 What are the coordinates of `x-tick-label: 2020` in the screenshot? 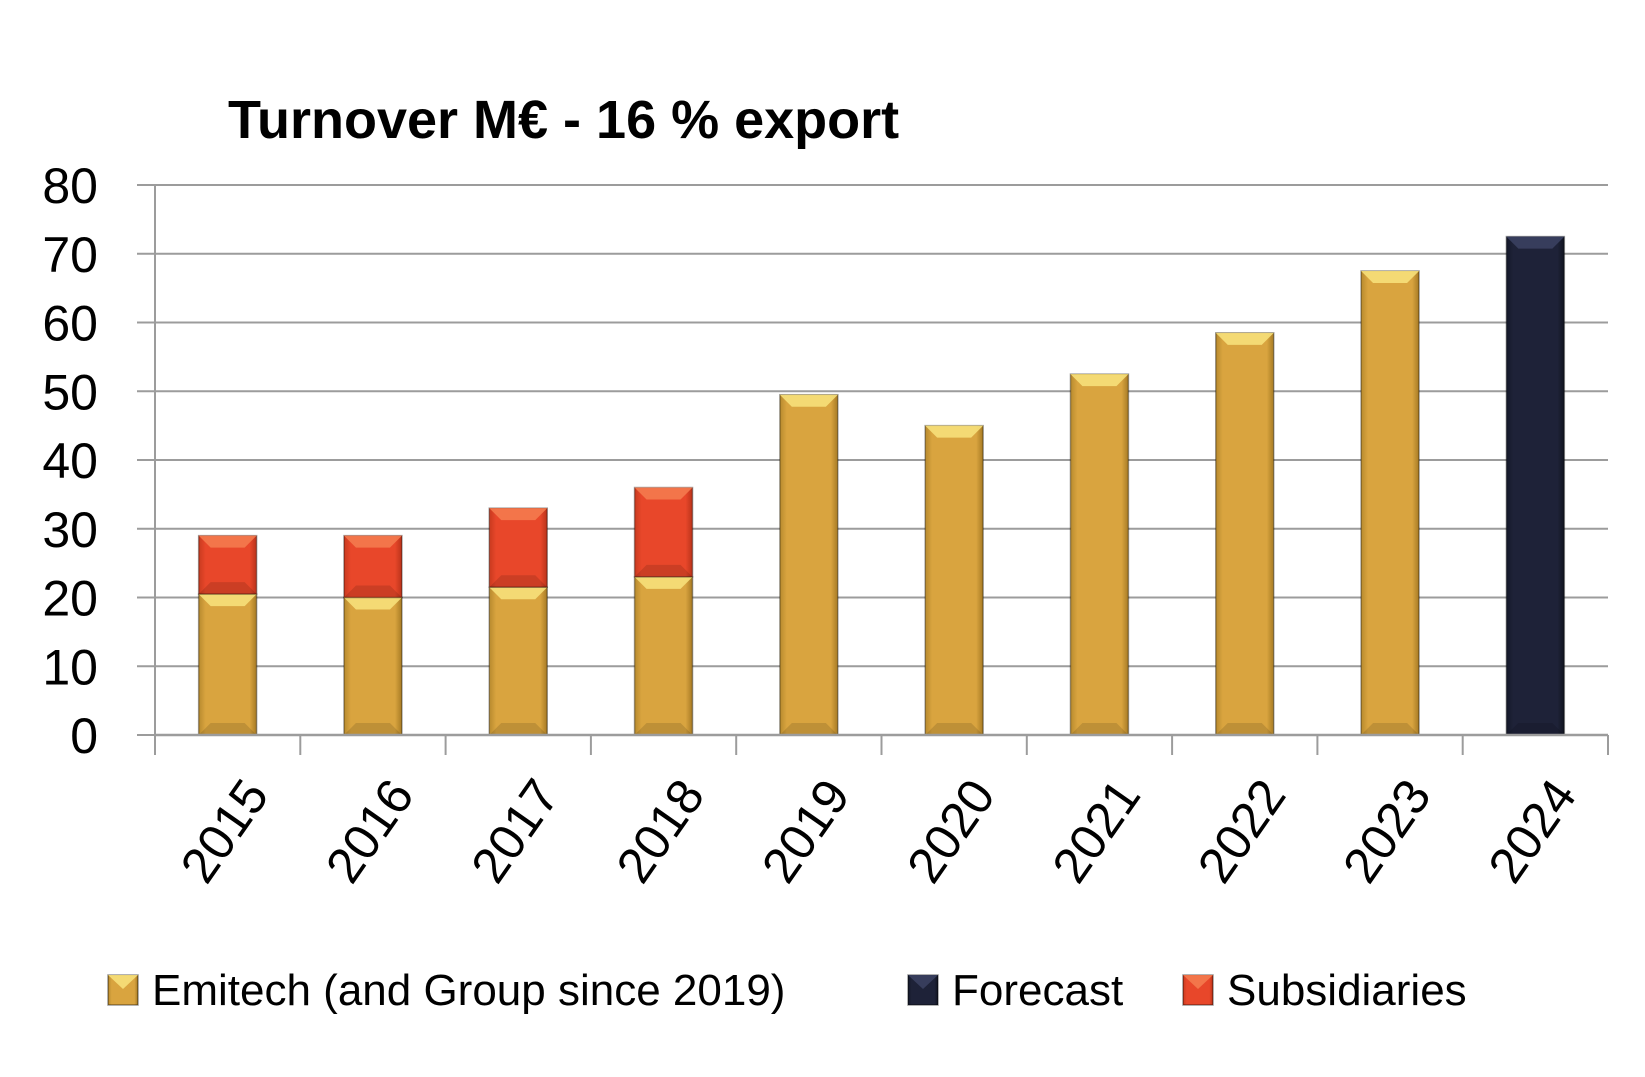 It's located at (951, 830).